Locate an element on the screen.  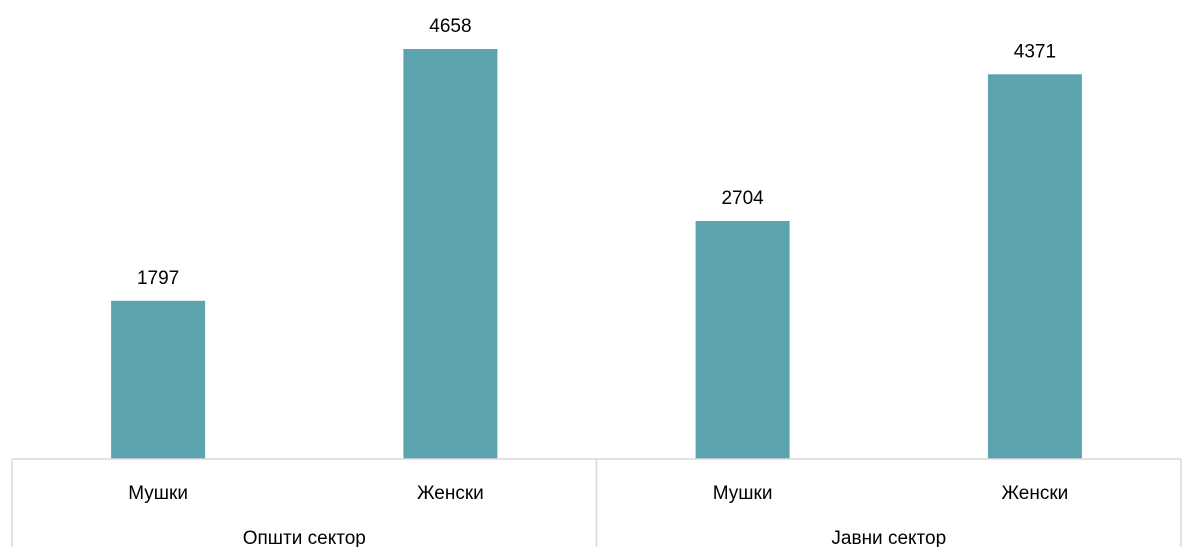
category-label-1-0: Мушки is located at coordinates (743, 493).